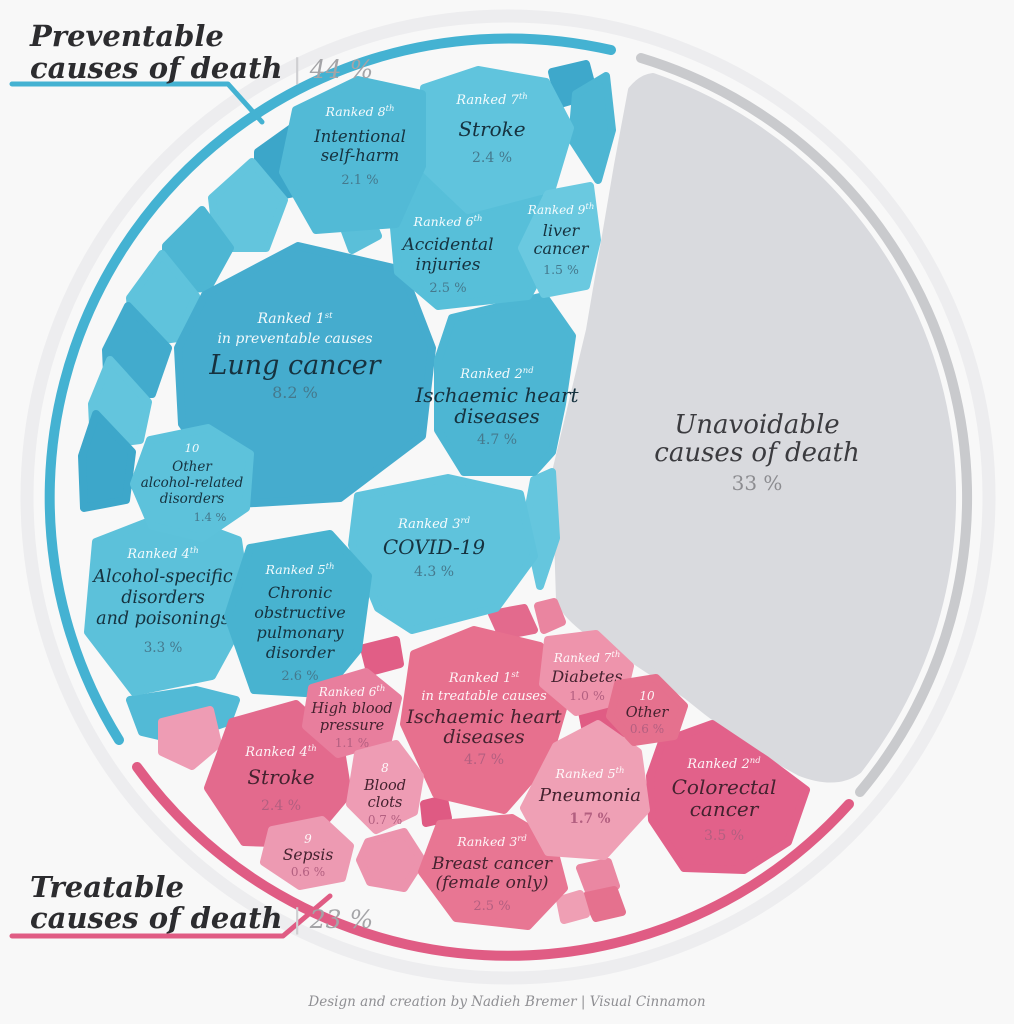 The image size is (1014, 1024). I want to click on cell-pneumonia: Ranked 5th Pneumonia 1.7 %, so click(585, 790).